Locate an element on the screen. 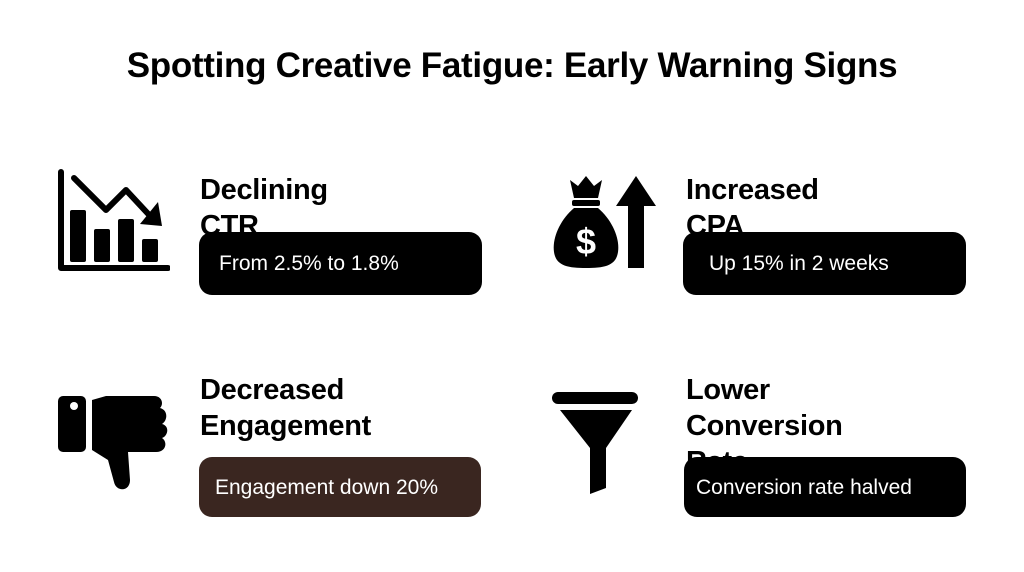  sign-detail: Conversion rate halved is located at coordinates (804, 487).